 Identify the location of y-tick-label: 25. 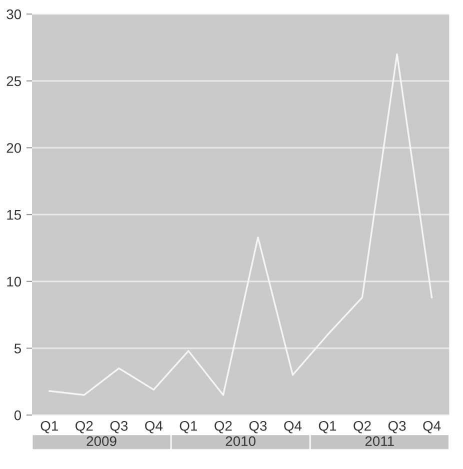
(14, 81).